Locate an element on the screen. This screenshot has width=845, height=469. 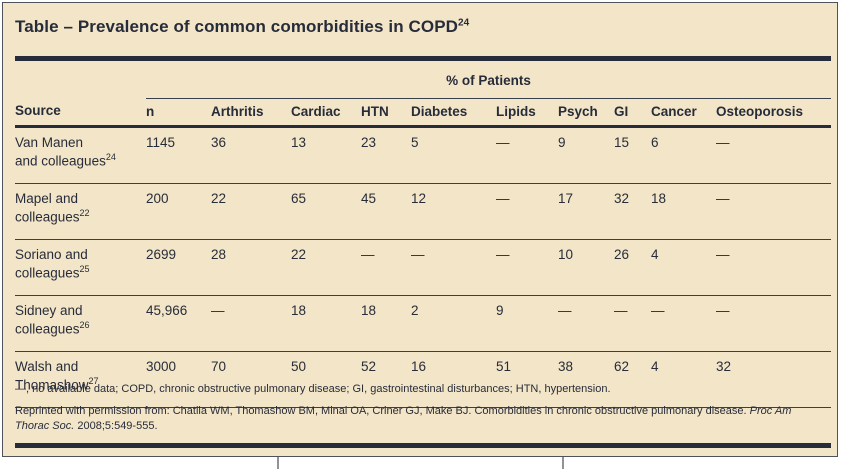
value-cell: 2699 is located at coordinates (178, 267).